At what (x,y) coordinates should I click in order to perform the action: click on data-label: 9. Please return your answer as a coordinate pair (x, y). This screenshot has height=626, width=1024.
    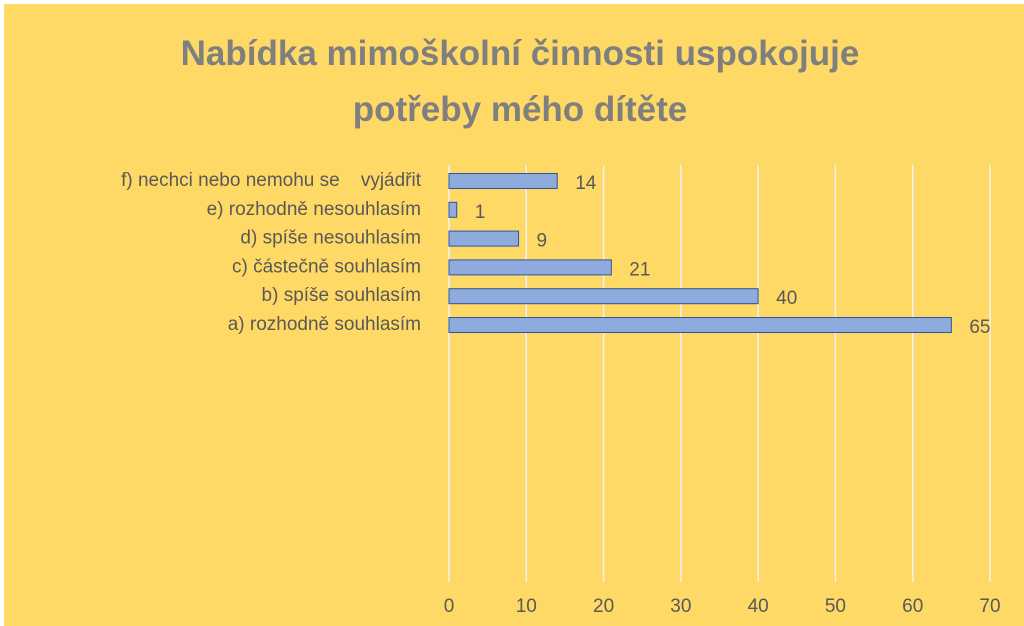
    Looking at the image, I should click on (542, 241).